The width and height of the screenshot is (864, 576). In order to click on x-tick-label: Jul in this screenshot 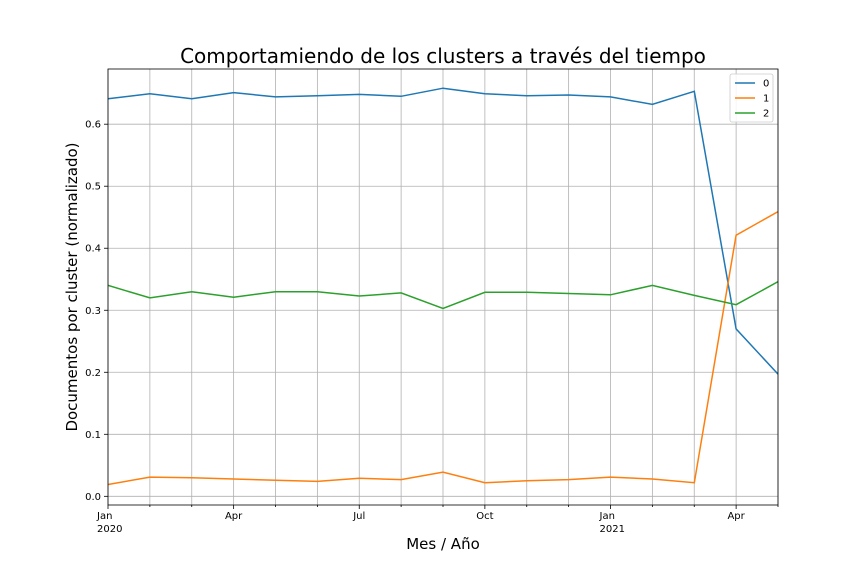, I will do `click(358, 516)`.